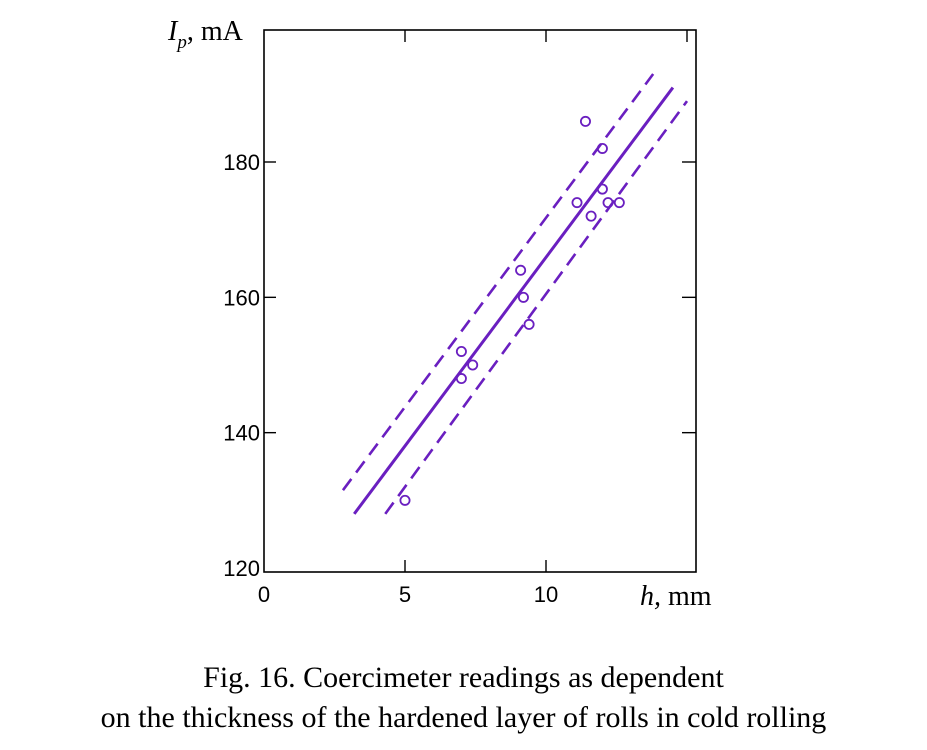 The height and width of the screenshot is (750, 927). I want to click on x-axis-title: h, mm, so click(676, 596).